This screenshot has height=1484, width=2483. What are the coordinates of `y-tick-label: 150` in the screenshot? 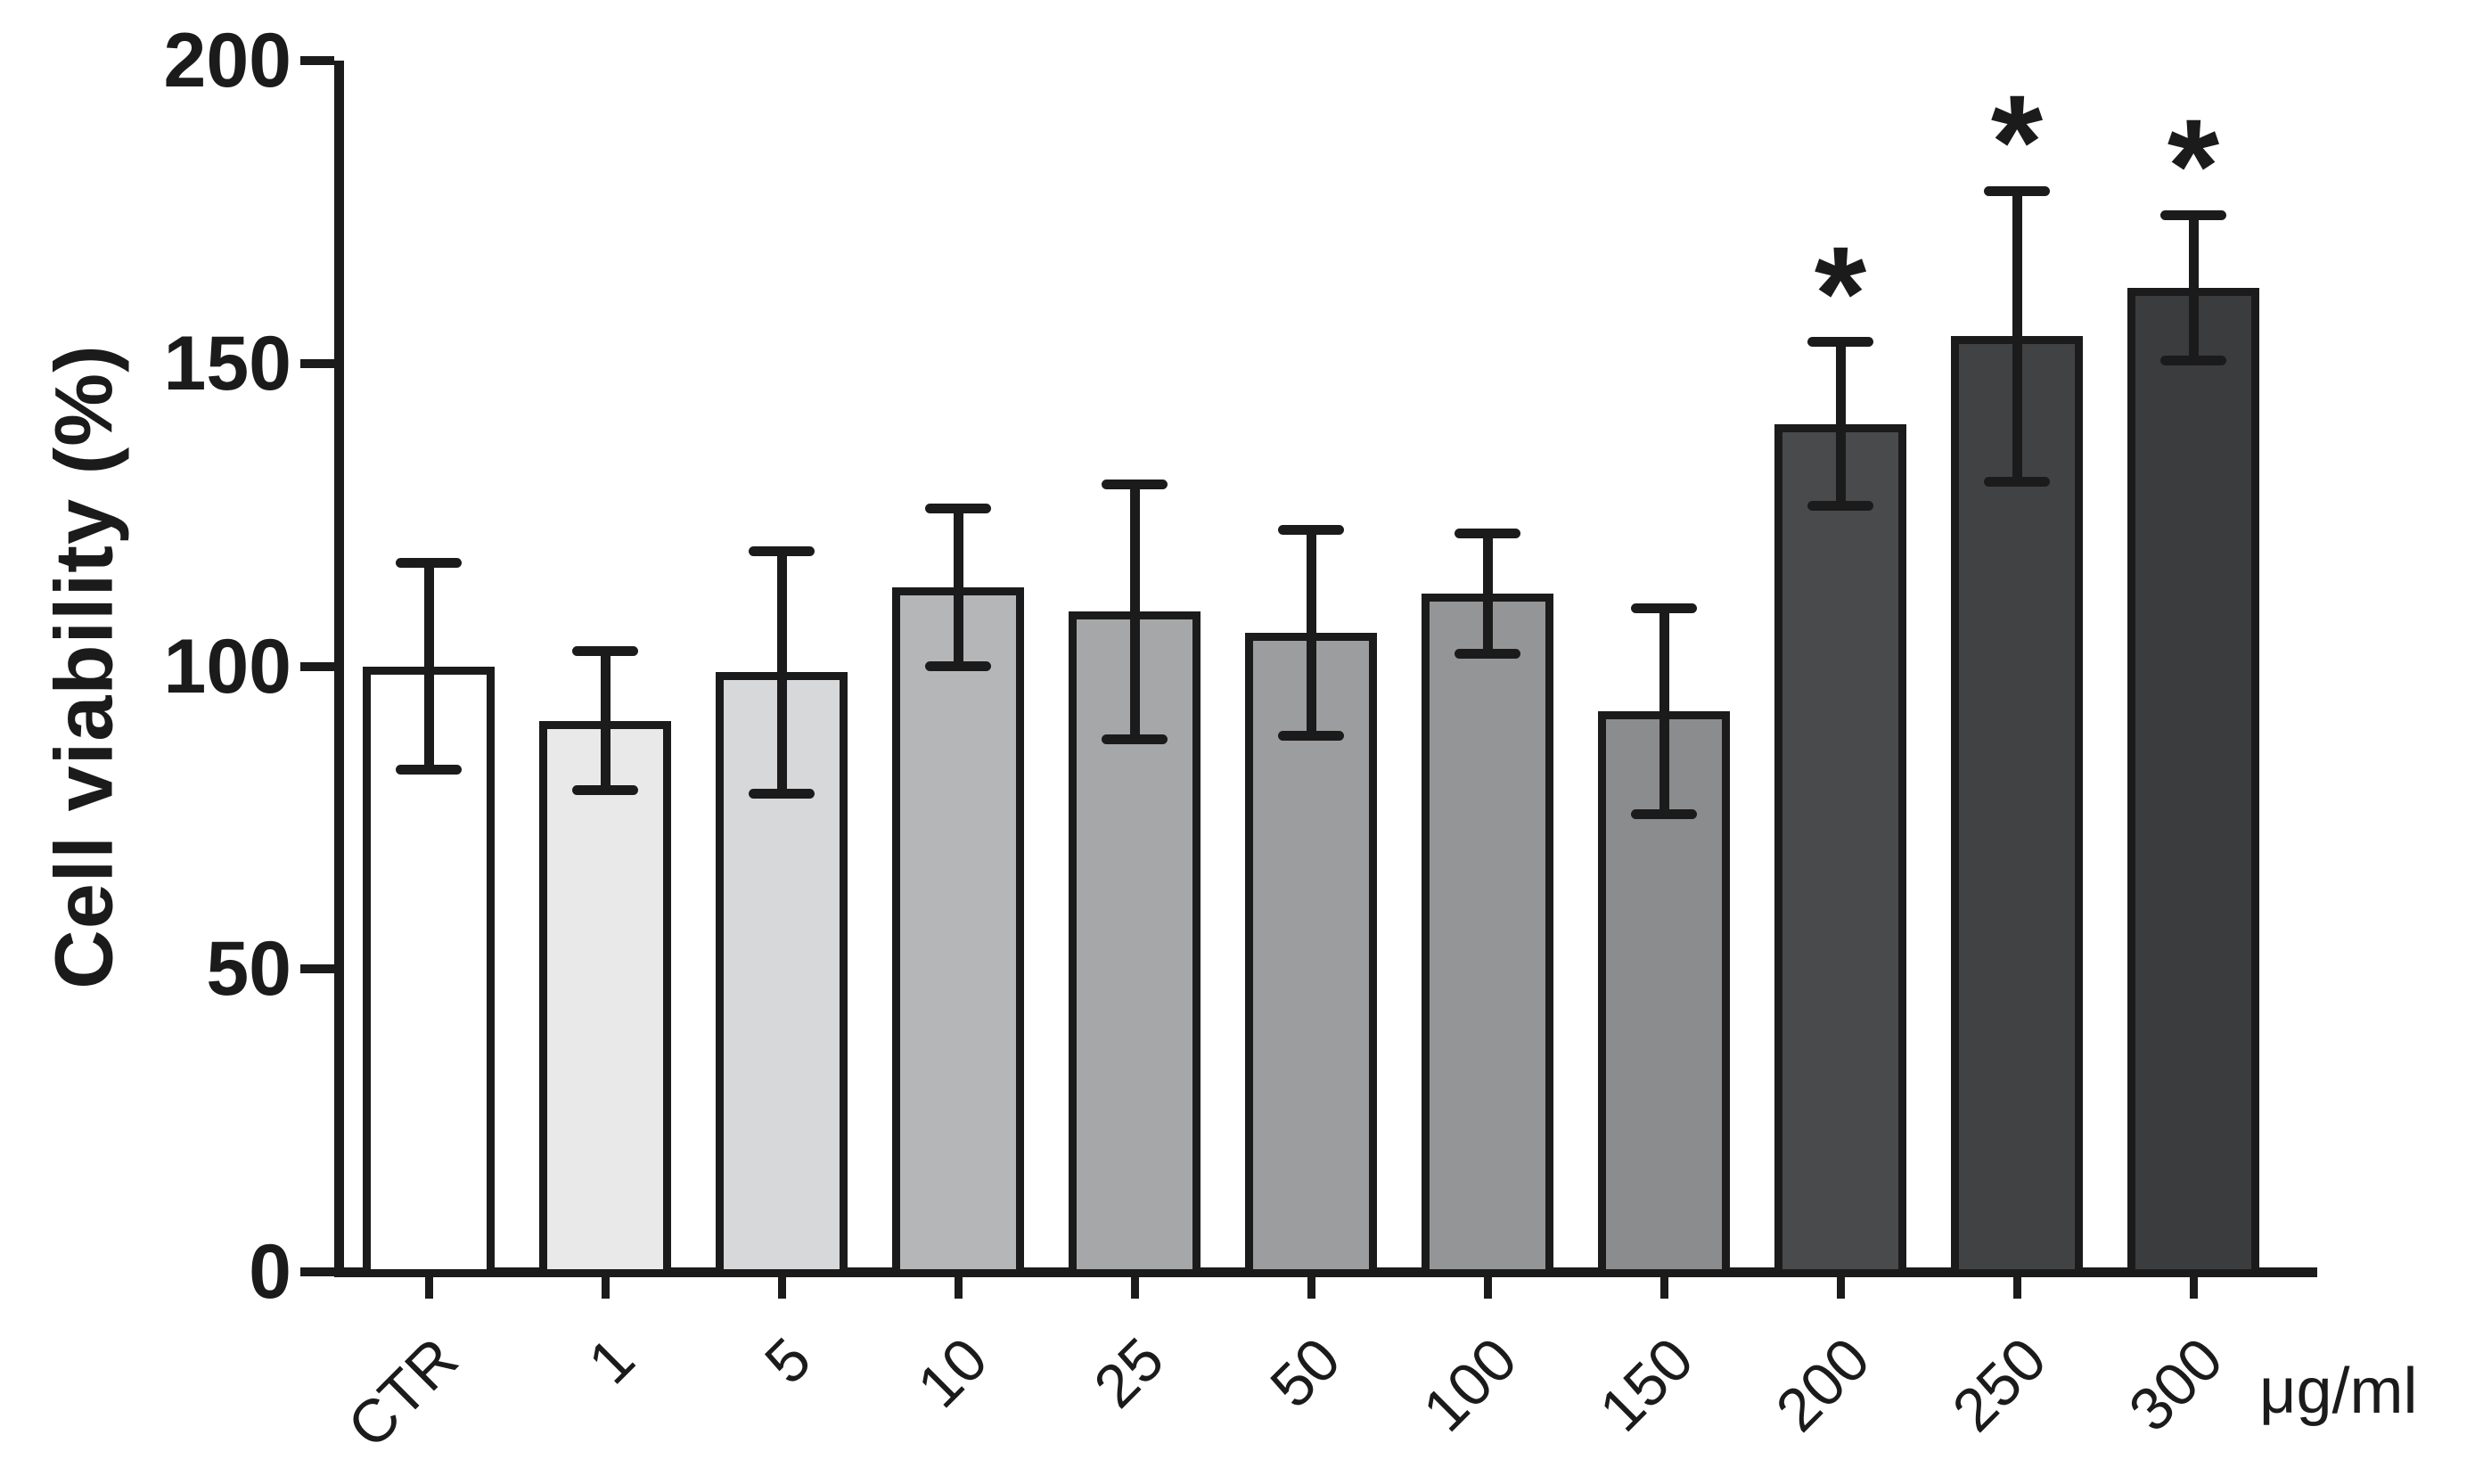 It's located at (227, 363).